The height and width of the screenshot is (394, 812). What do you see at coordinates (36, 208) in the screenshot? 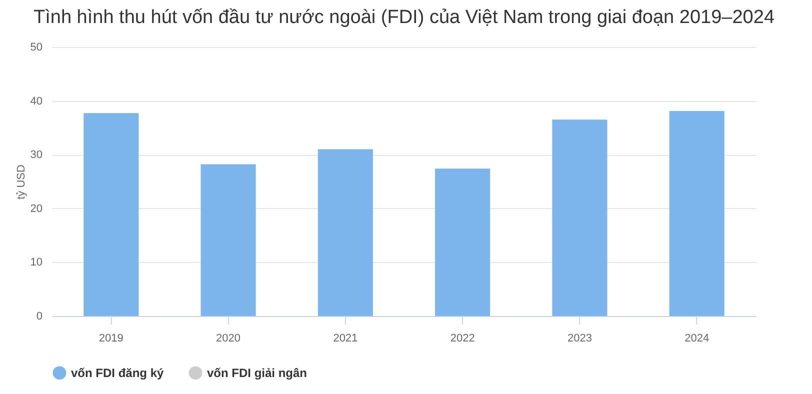
I see `y-tick-label: 20` at bounding box center [36, 208].